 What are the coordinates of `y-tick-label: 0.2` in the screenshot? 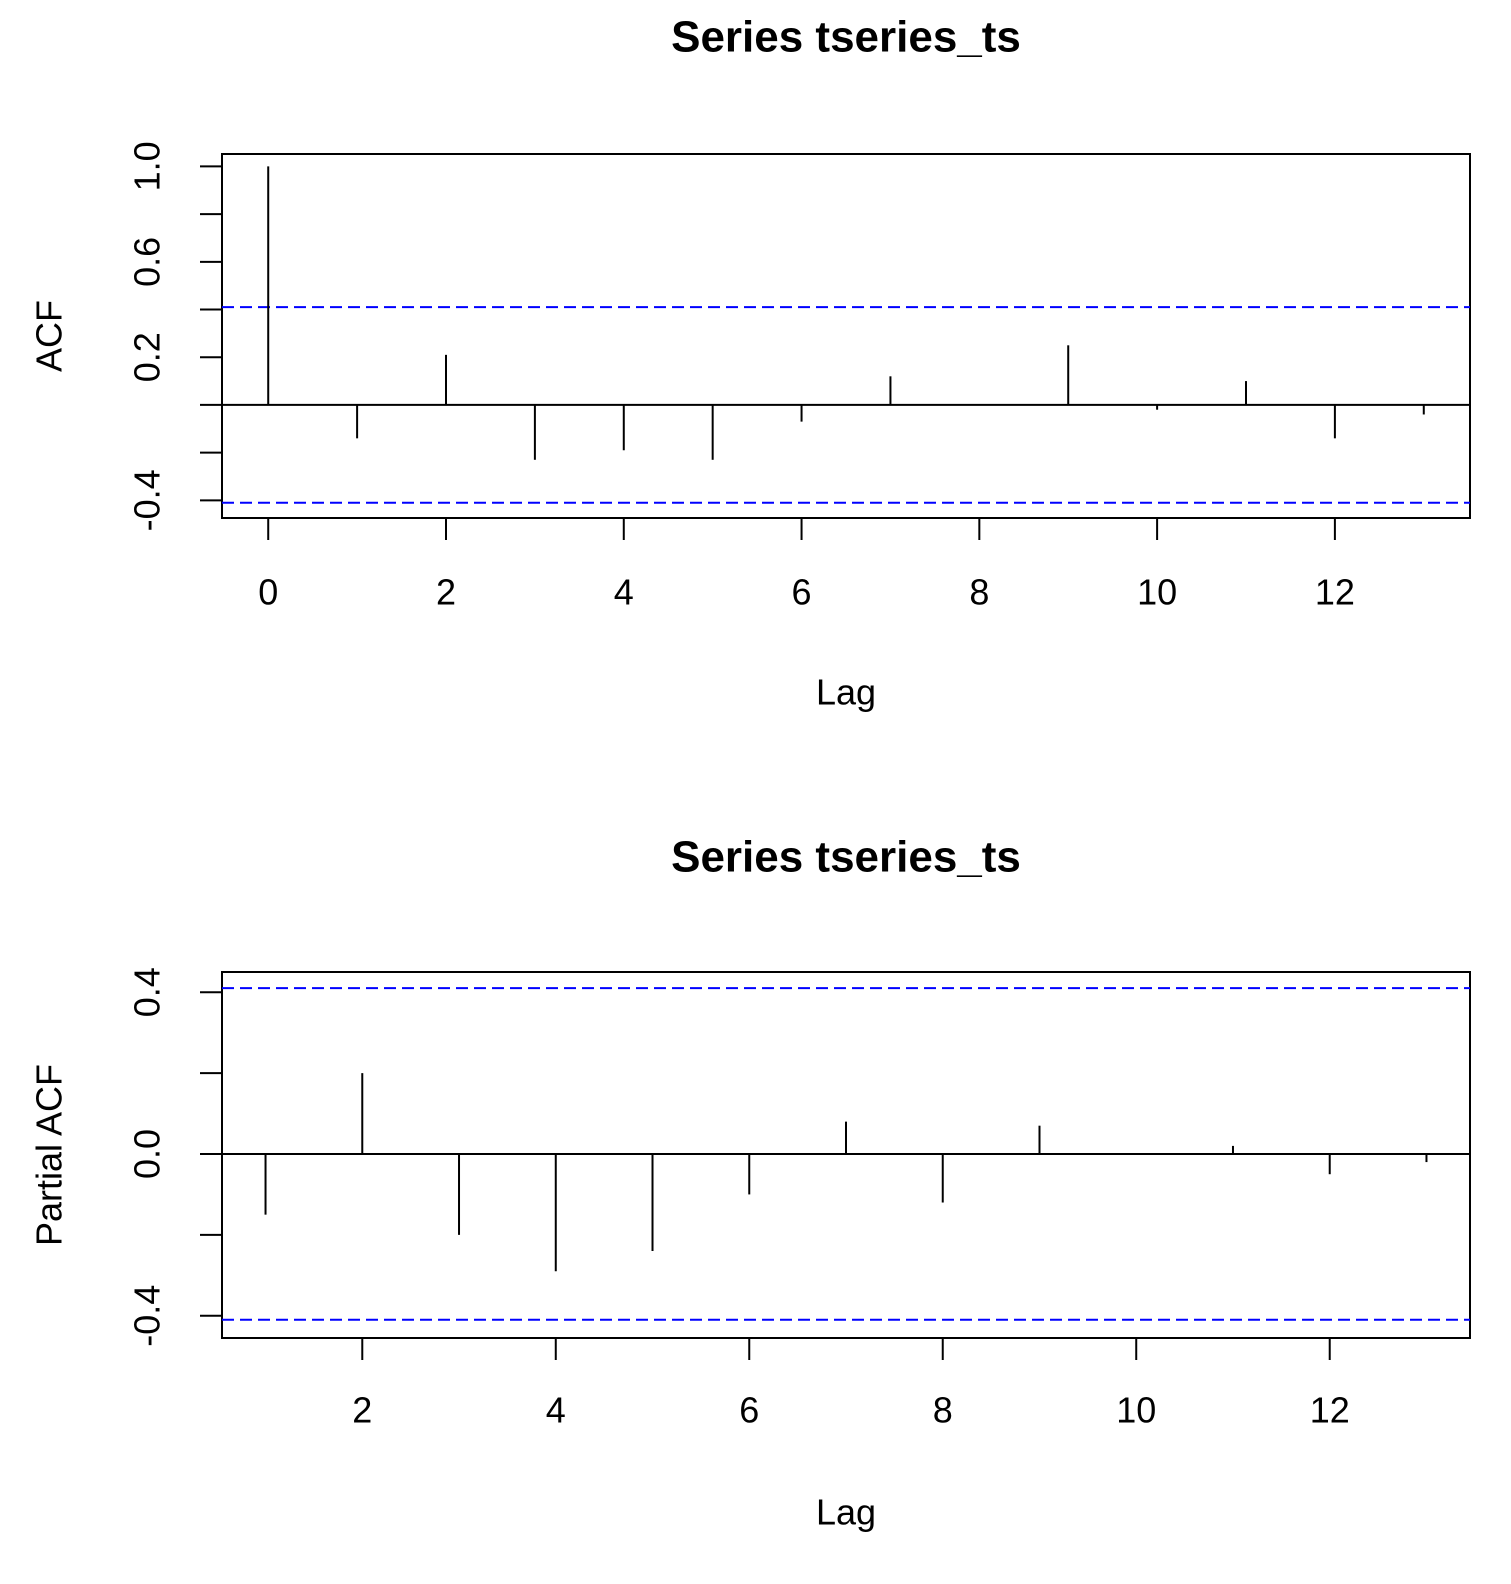 It's located at (147, 357).